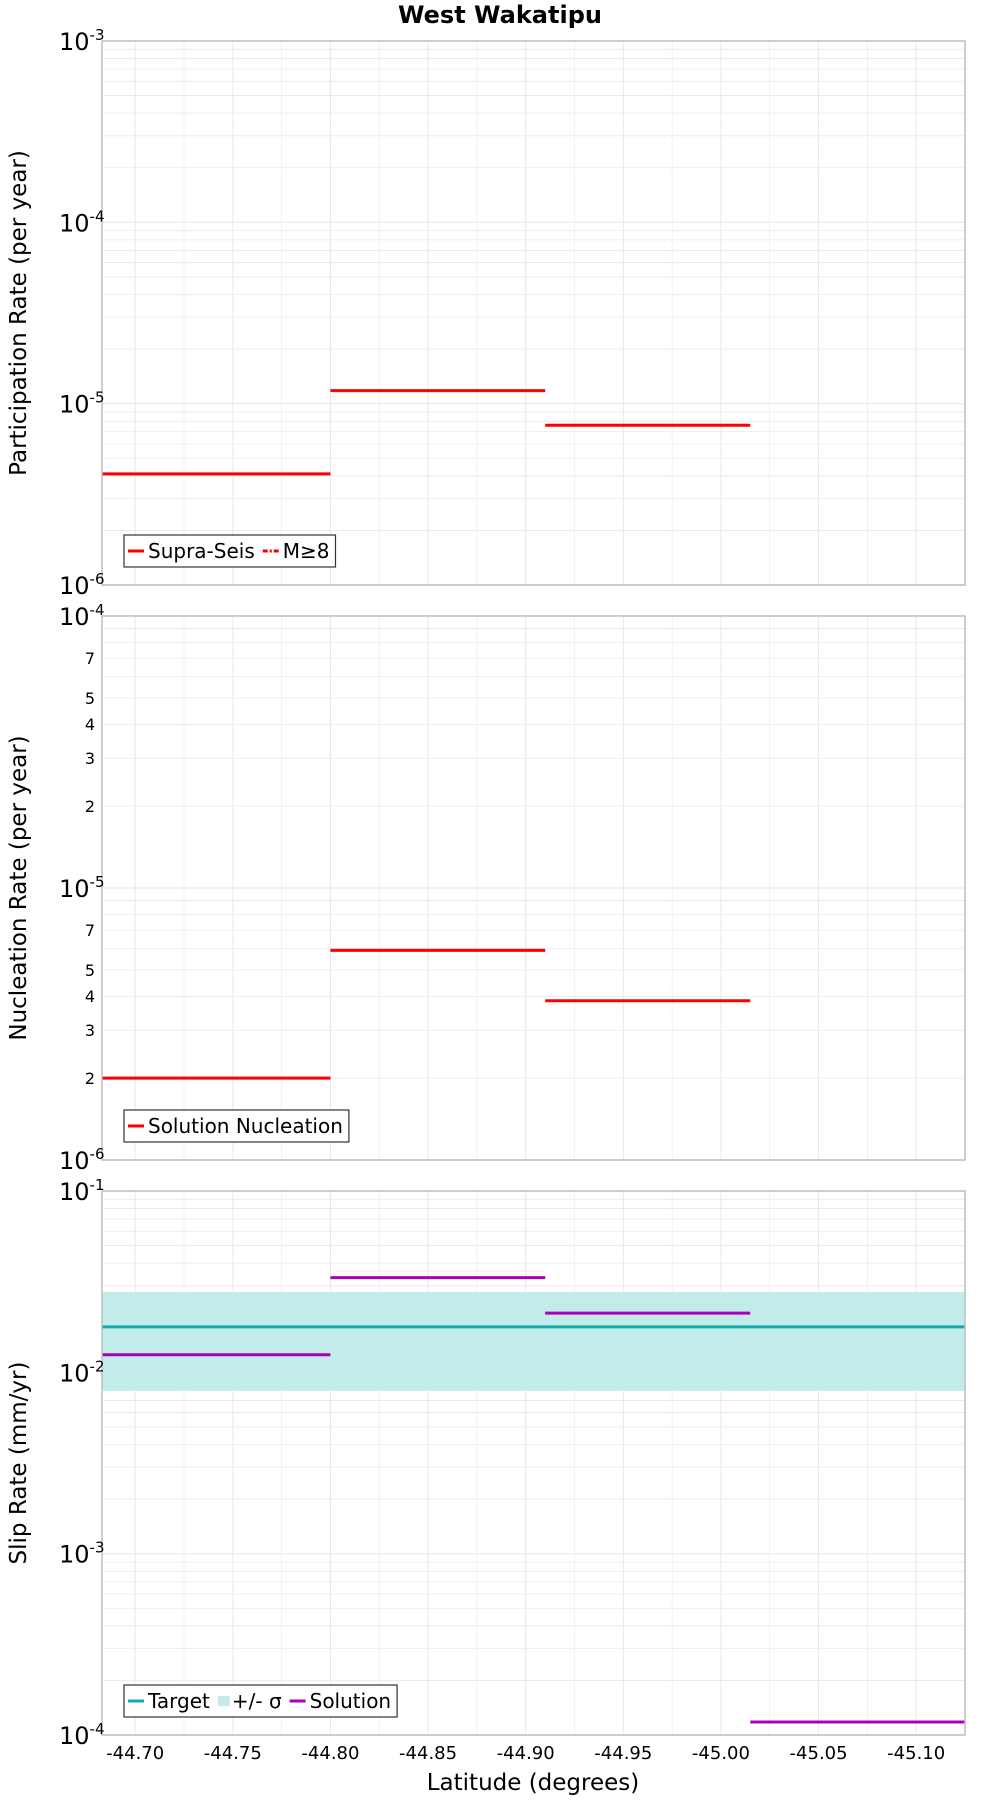  I want to click on legend: Solution Nucleation, so click(236, 1126).